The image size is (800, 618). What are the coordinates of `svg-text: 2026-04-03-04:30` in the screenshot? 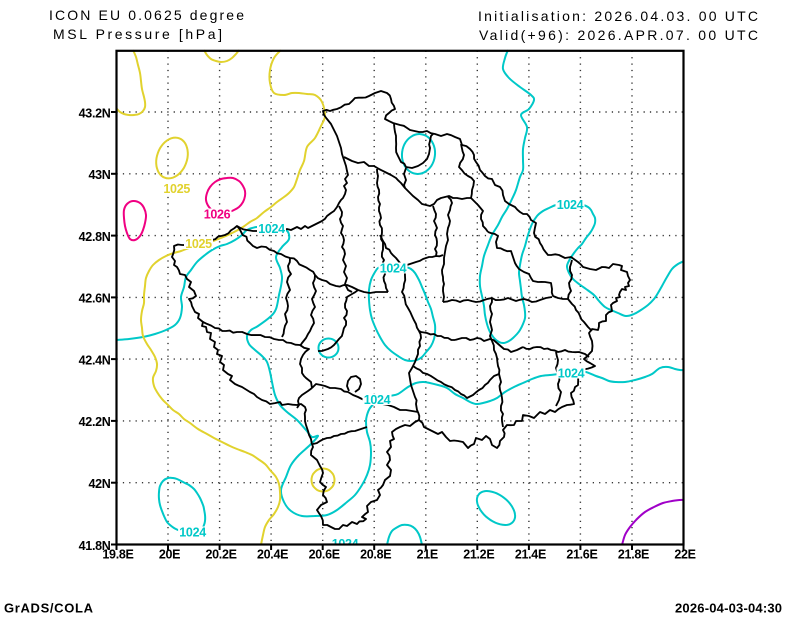 It's located at (728, 608).